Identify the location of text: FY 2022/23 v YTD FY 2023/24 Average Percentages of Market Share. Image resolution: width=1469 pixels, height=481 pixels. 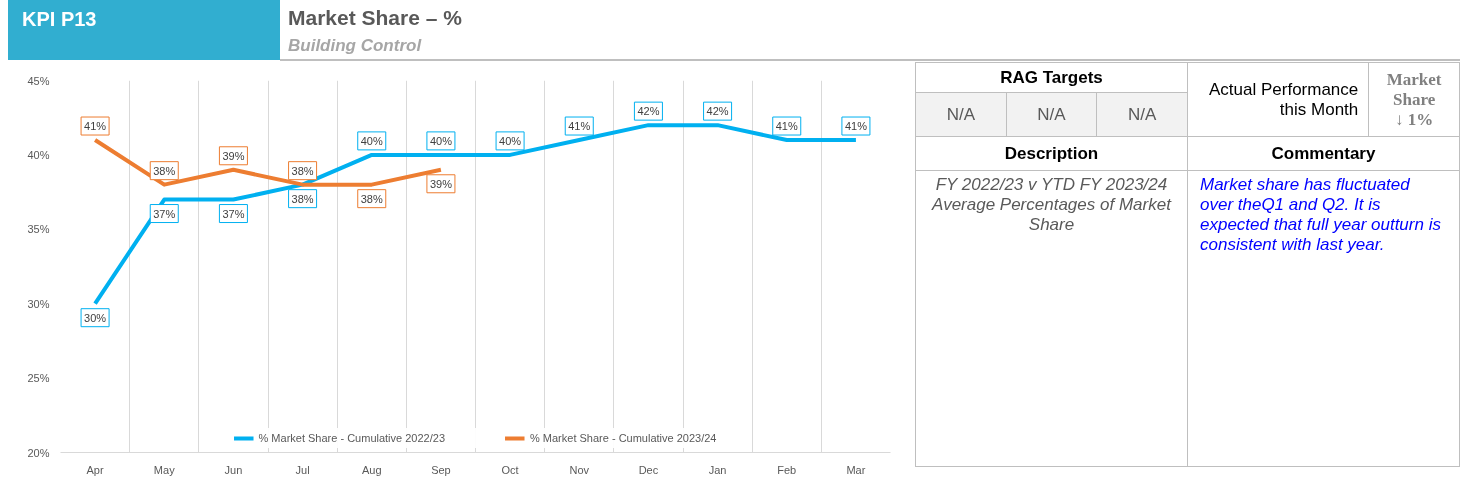
(1051, 318).